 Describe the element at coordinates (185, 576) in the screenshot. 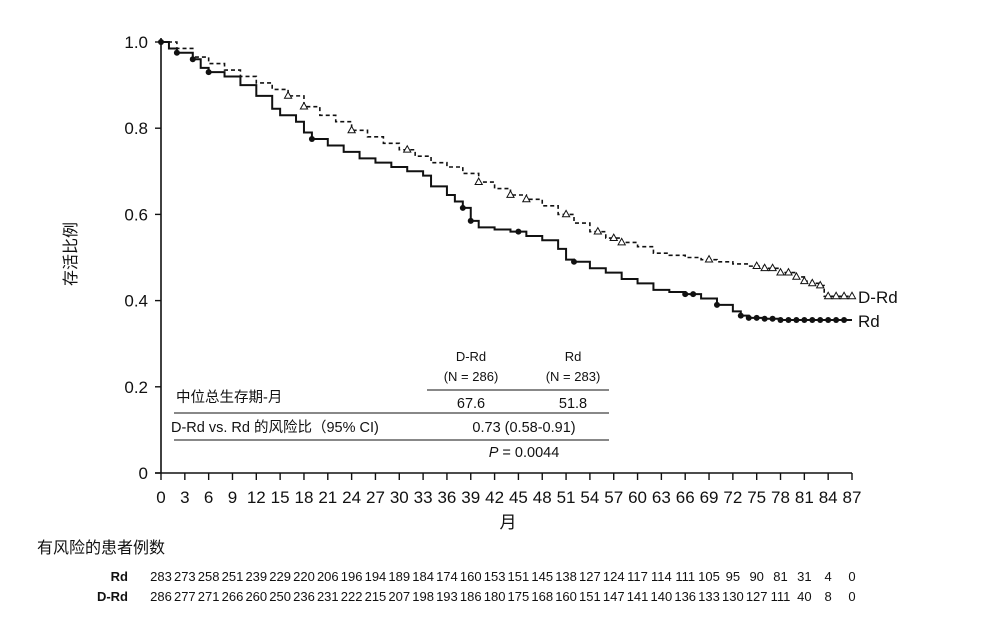

I see `at-risk-value: 273` at that location.